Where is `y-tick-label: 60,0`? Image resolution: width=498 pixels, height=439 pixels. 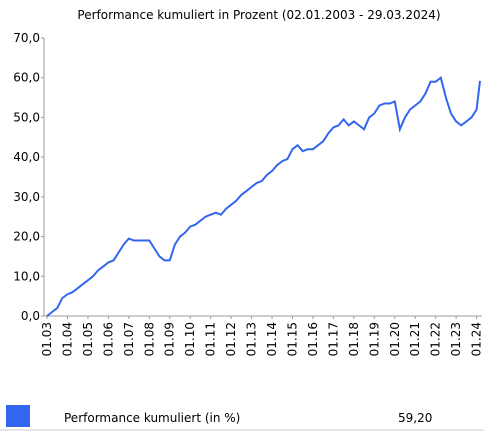
y-tick-label: 60,0 is located at coordinates (26, 78).